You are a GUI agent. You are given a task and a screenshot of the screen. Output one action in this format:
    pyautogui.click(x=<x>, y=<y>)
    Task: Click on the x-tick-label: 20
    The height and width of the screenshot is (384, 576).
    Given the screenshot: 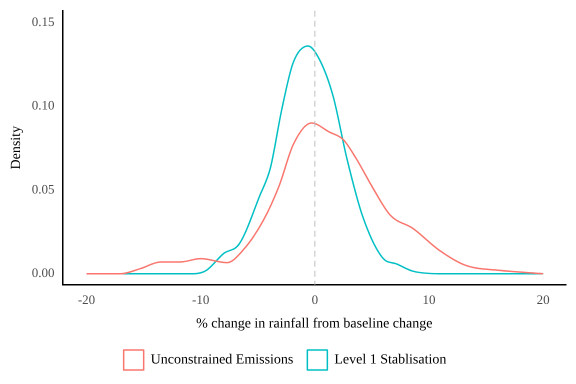 What is the action you would take?
    pyautogui.click(x=543, y=299)
    